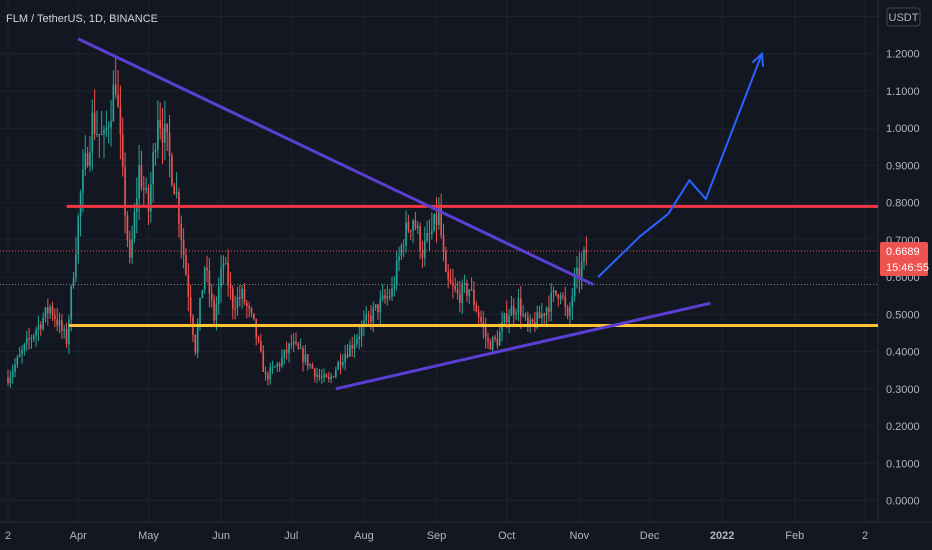  Describe the element at coordinates (580, 536) in the screenshot. I see `x-tick-label: Nov` at that location.